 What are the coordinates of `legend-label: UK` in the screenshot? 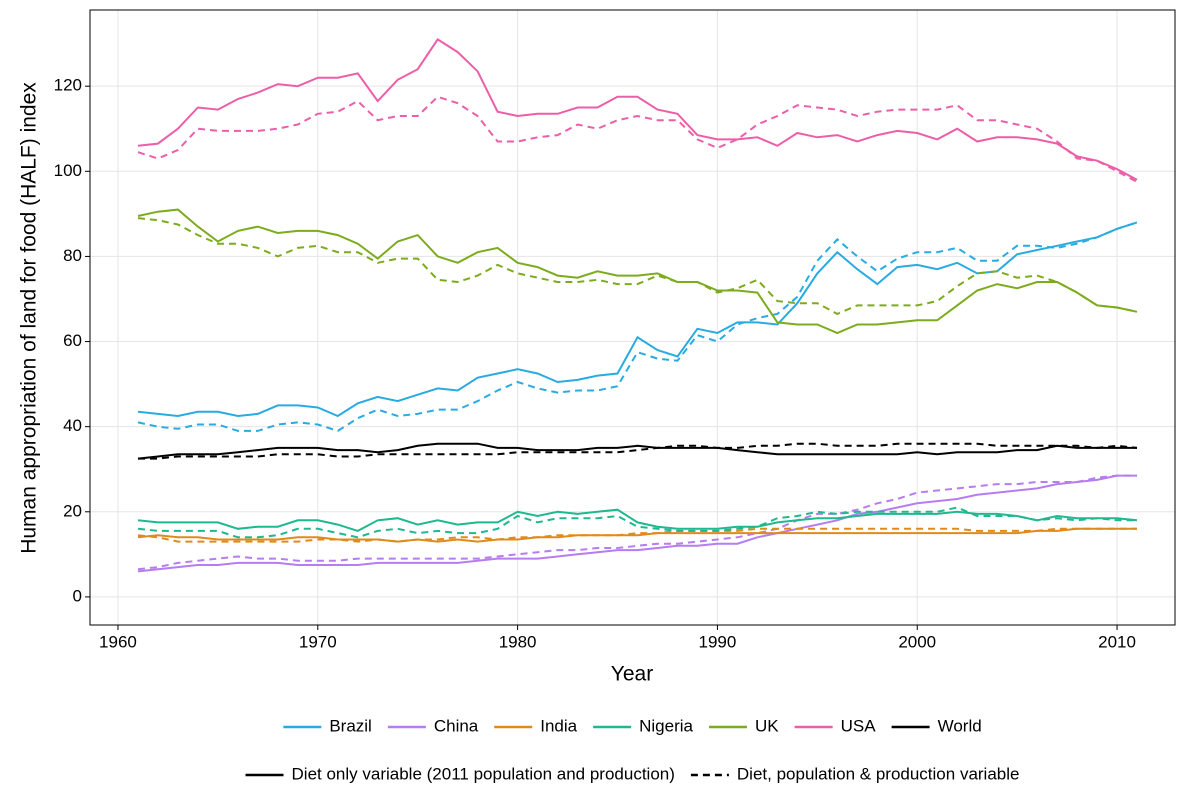 It's located at (767, 725).